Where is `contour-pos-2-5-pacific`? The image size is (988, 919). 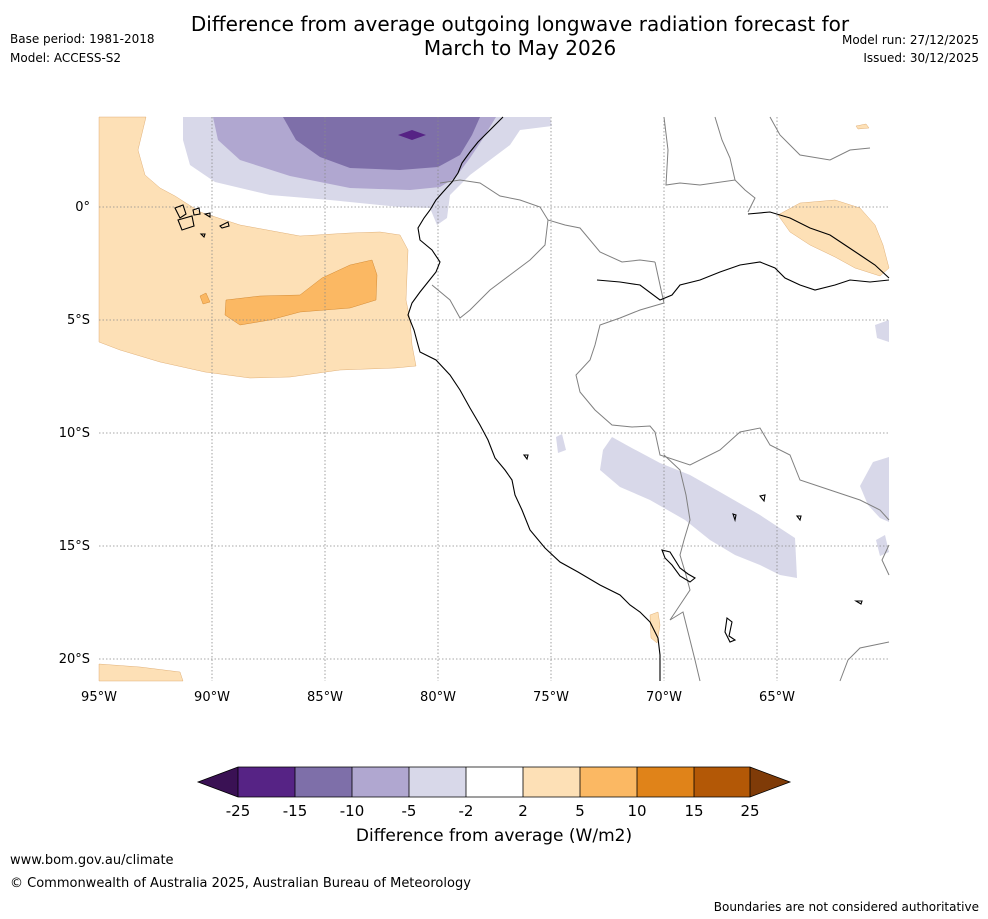 contour-pos-2-5-pacific is located at coordinates (257, 247).